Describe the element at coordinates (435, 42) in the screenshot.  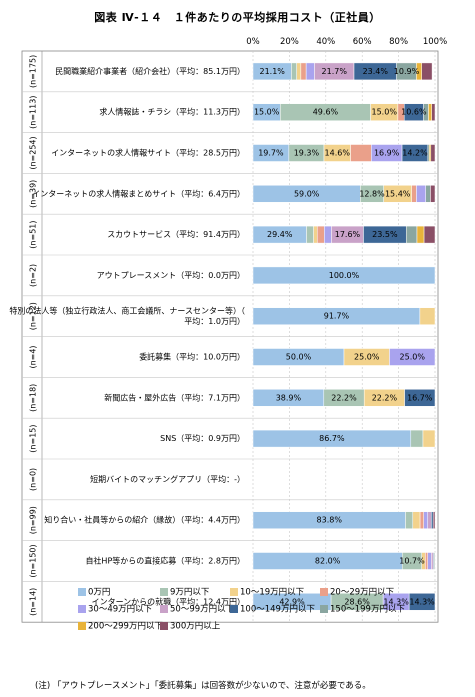
I see `x-tick-label: 100%` at that location.